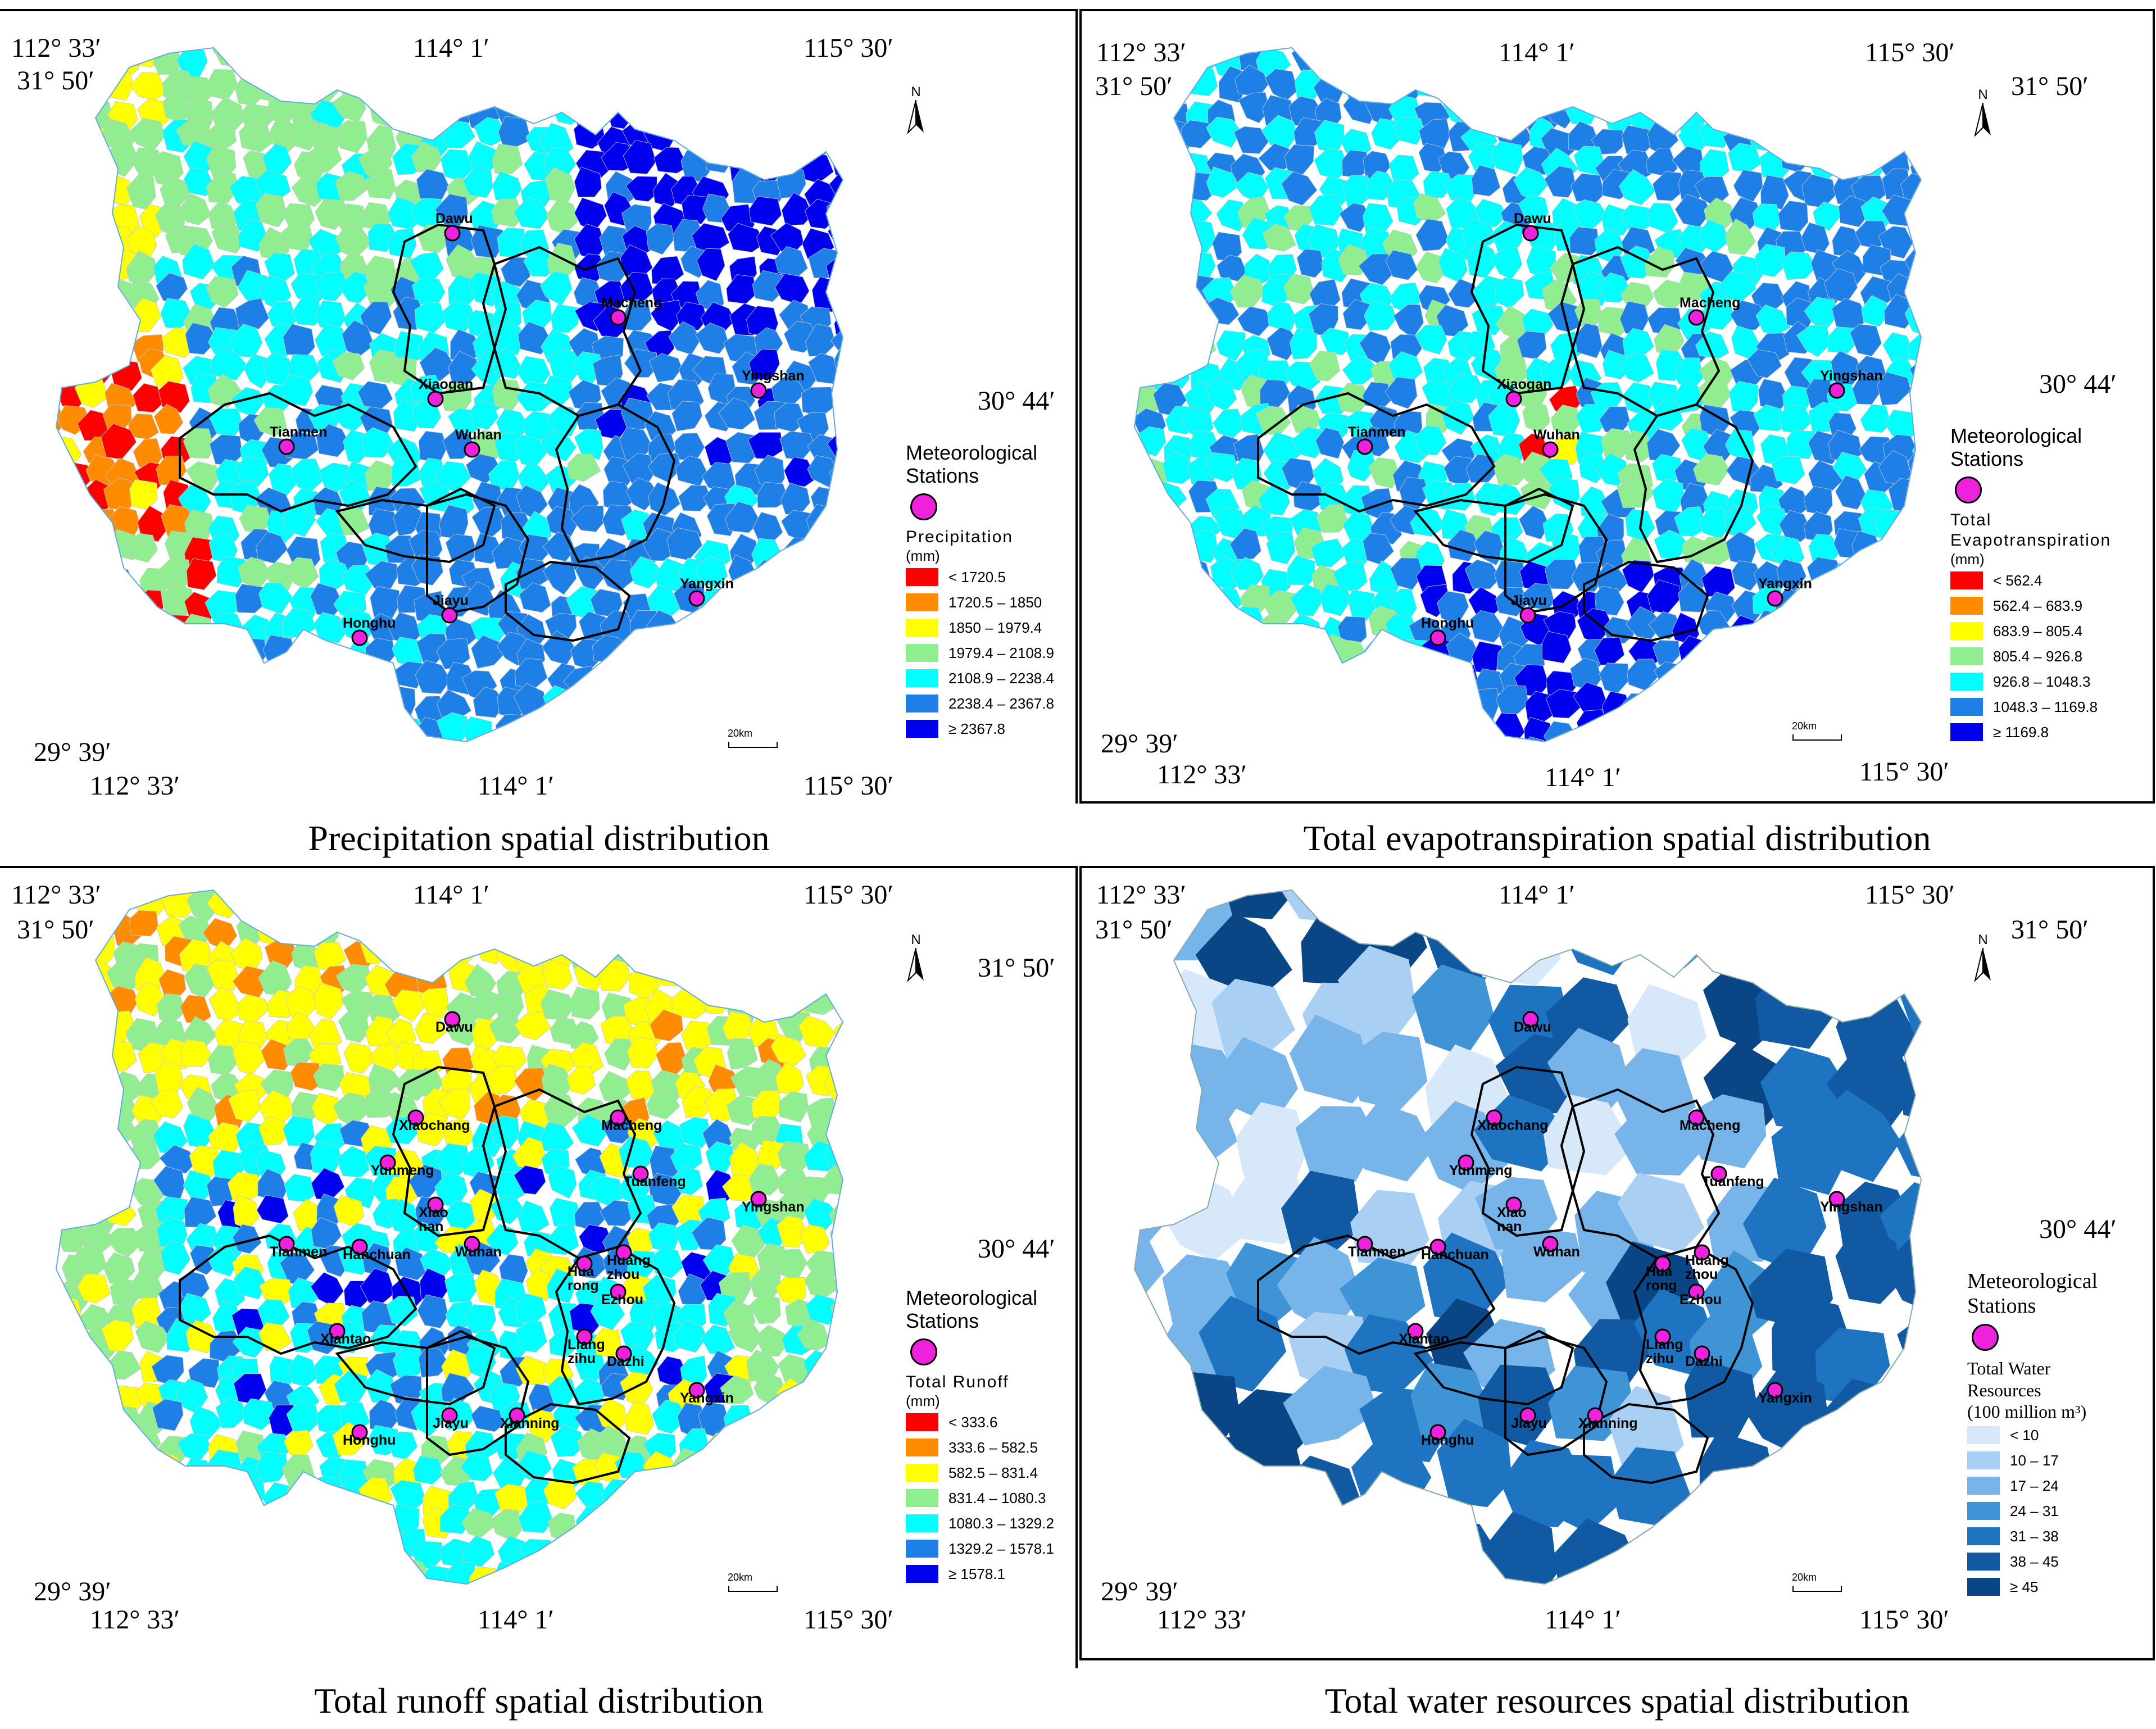 The height and width of the screenshot is (1729, 2156). Describe the element at coordinates (478, 1252) in the screenshot. I see `station-label: Wuhan` at that location.